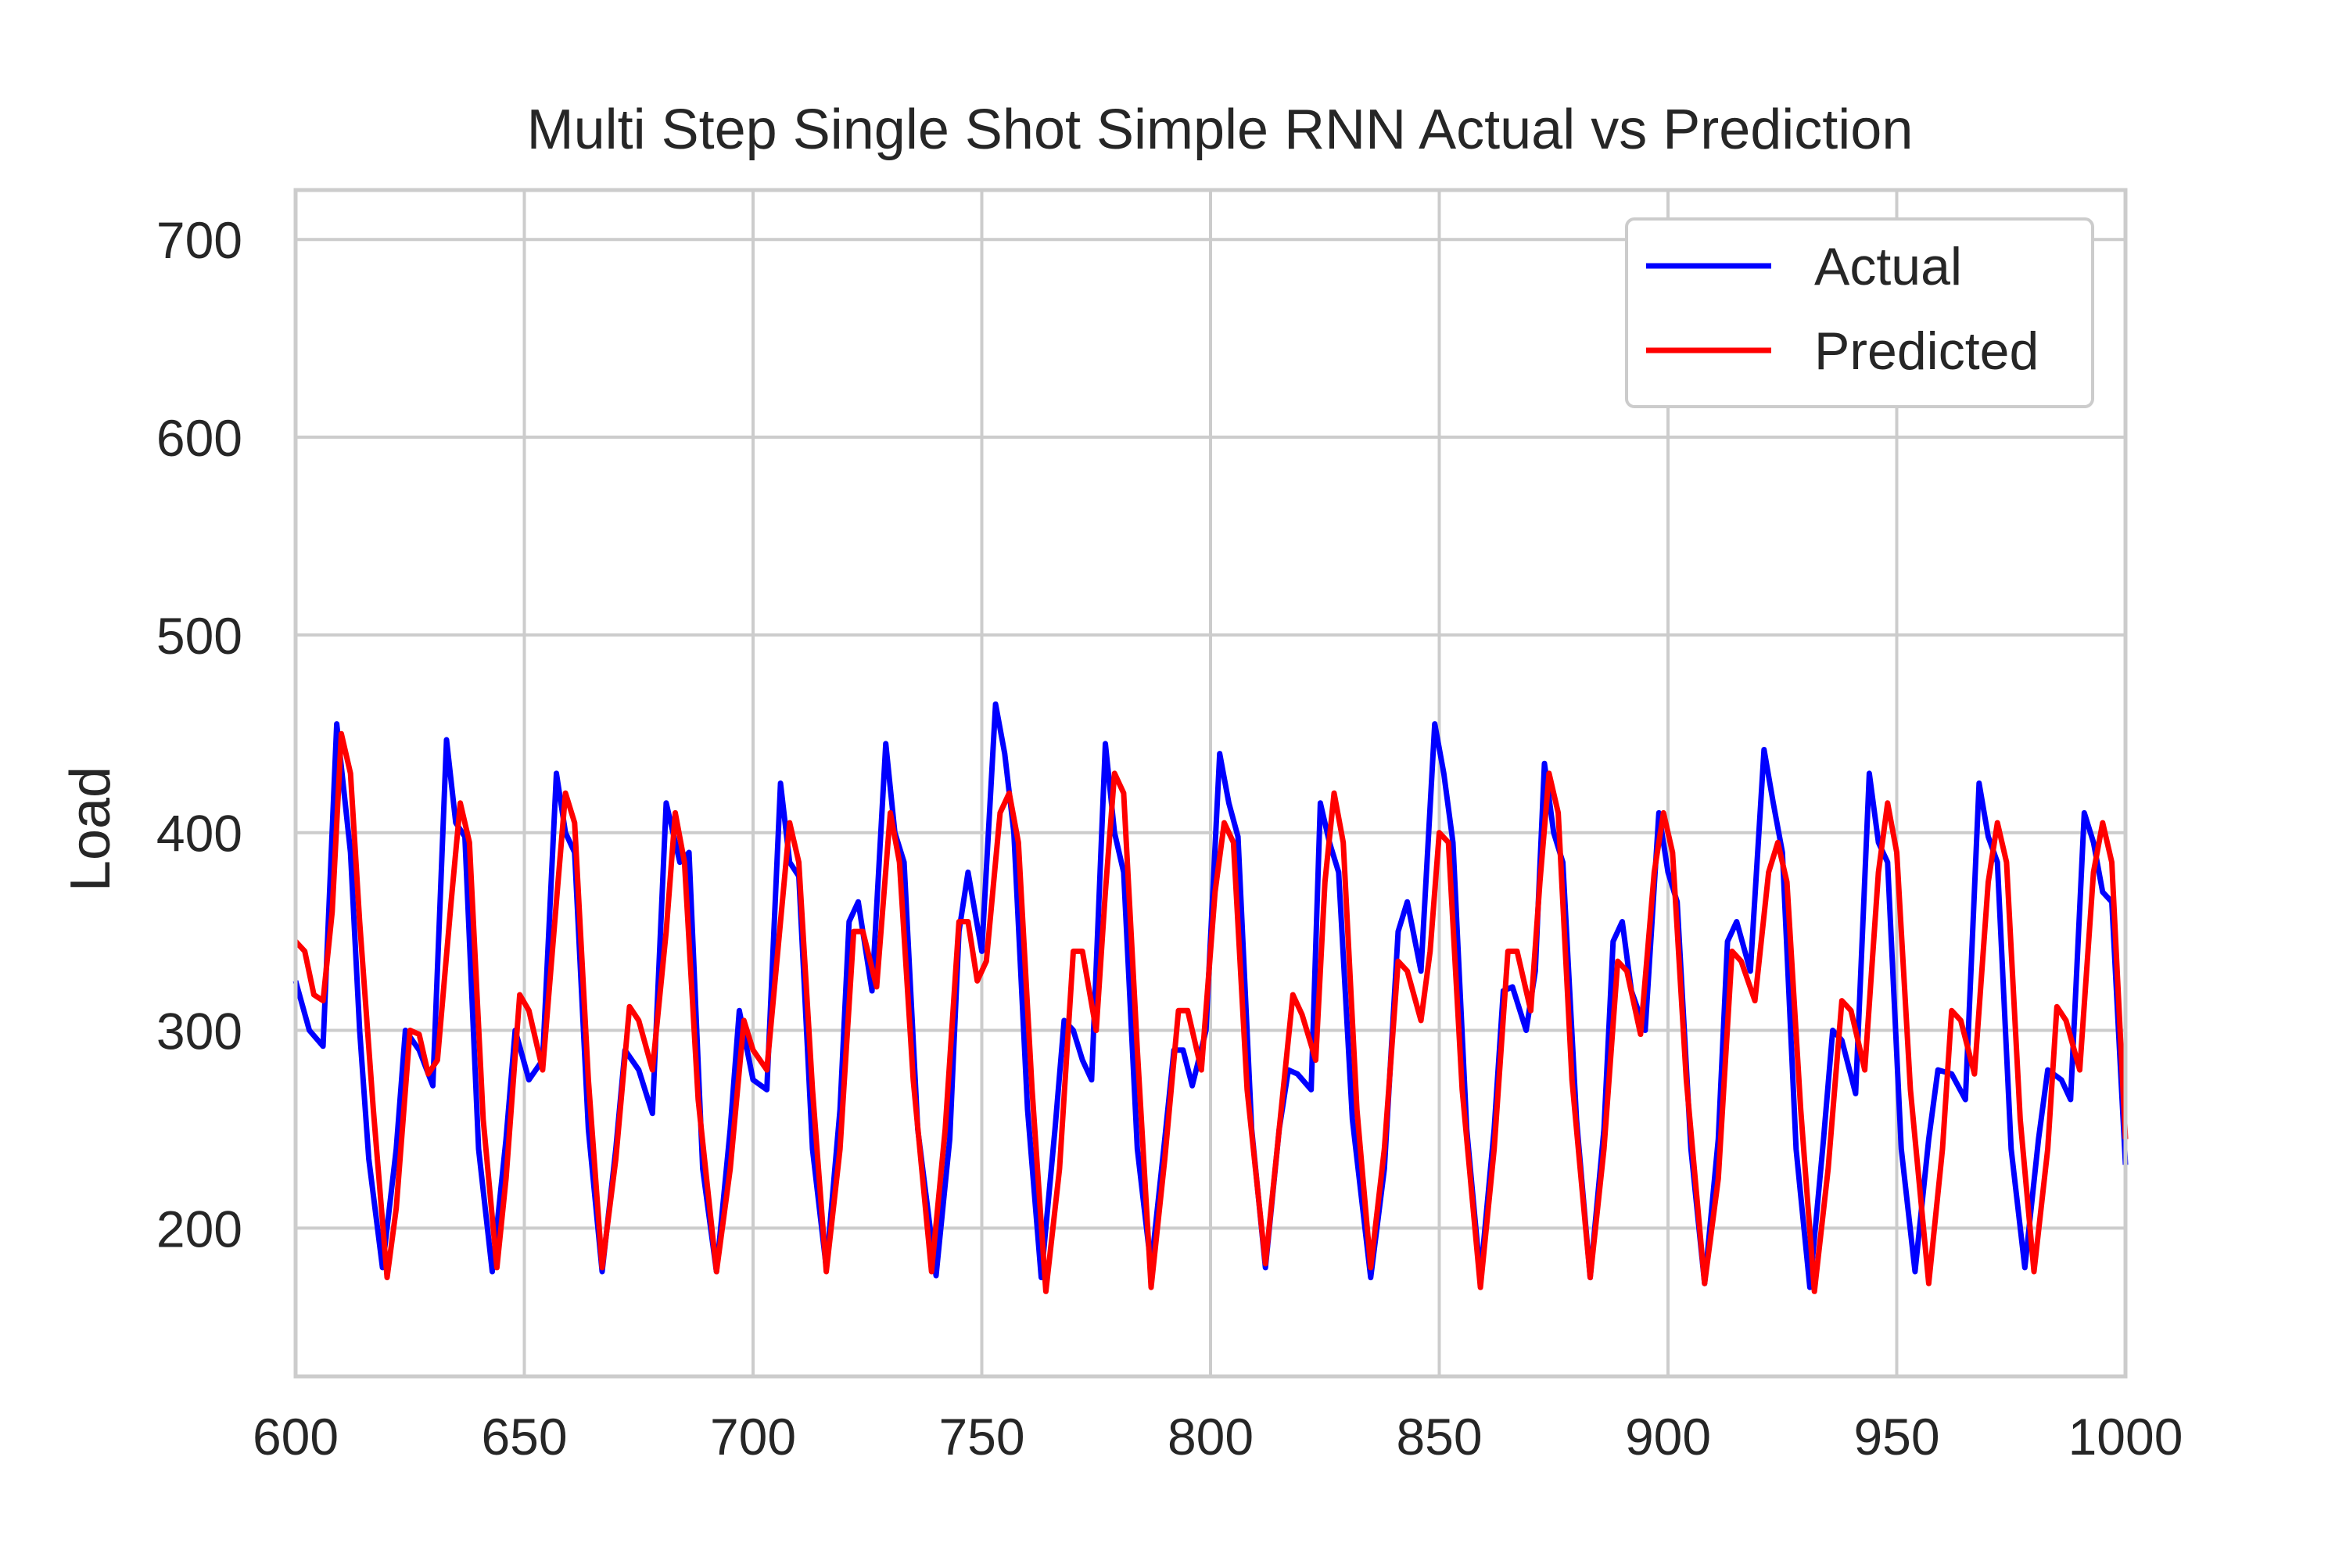 This screenshot has width=2346, height=1568. Describe the element at coordinates (1668, 1437) in the screenshot. I see `x-tick-label: 900` at that location.